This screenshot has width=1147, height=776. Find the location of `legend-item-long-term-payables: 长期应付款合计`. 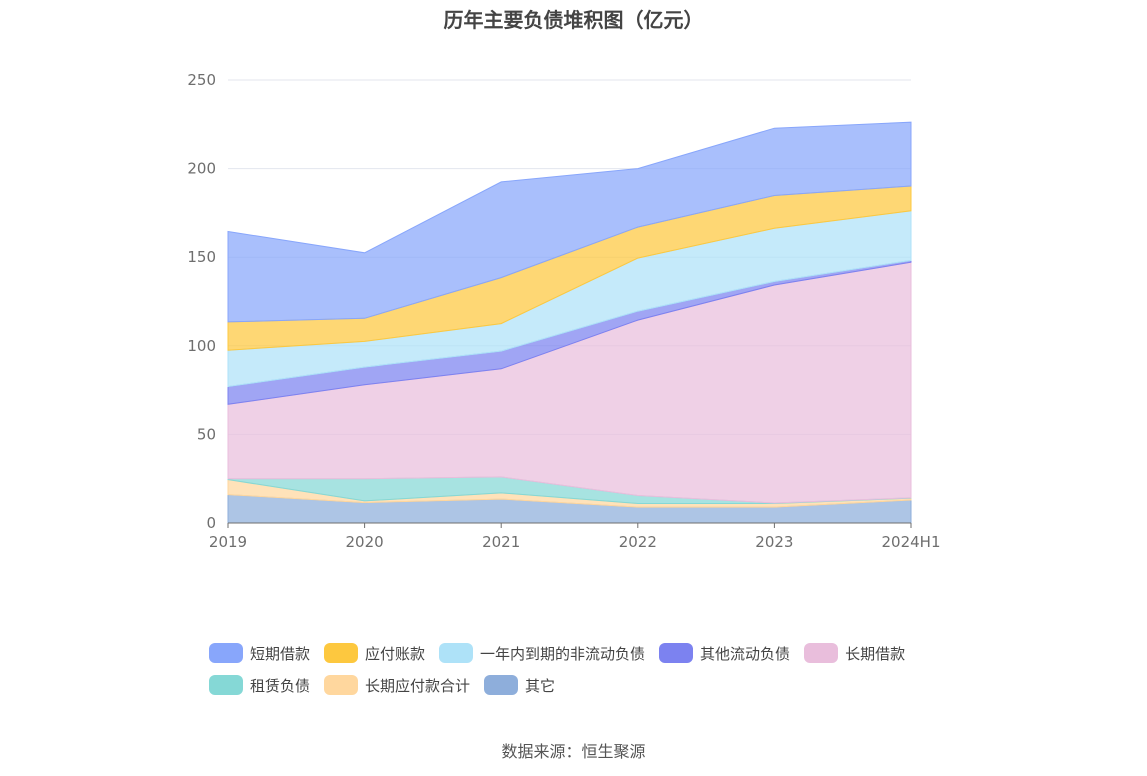

legend-item-long-term-payables: 长期应付款合计 is located at coordinates (397, 685).